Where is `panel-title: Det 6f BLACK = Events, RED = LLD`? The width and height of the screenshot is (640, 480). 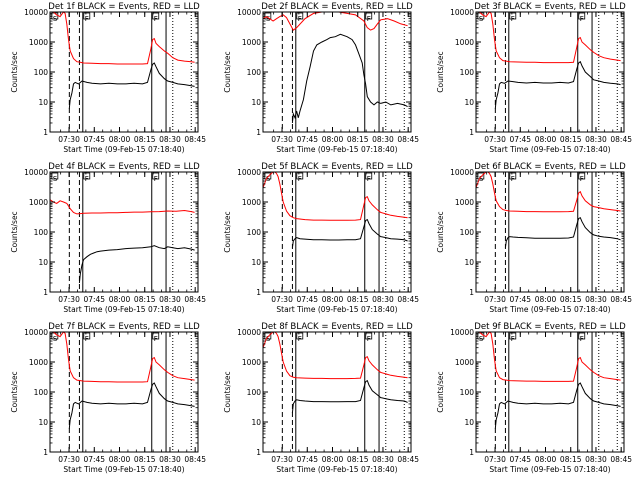
panel-title: Det 6f BLACK = Events, RED = LLD is located at coordinates (550, 167).